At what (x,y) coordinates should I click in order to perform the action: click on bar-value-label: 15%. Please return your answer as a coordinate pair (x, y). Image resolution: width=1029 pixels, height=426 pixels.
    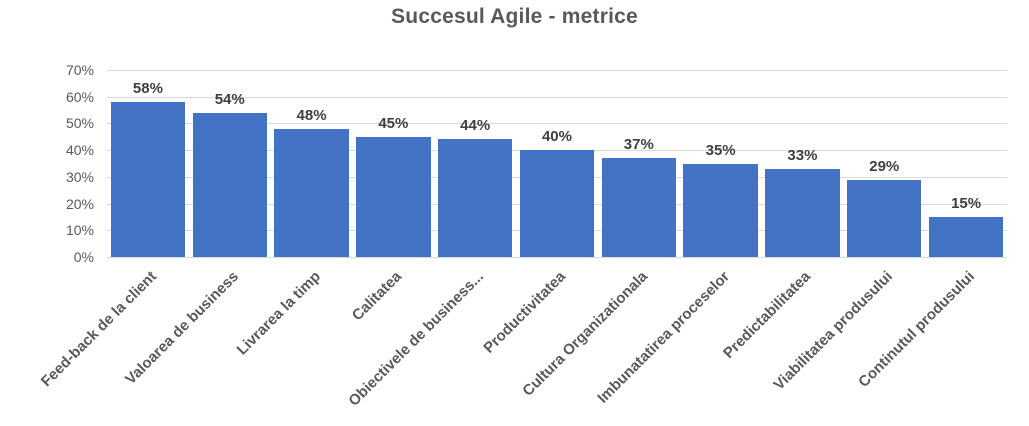
    Looking at the image, I should click on (966, 203).